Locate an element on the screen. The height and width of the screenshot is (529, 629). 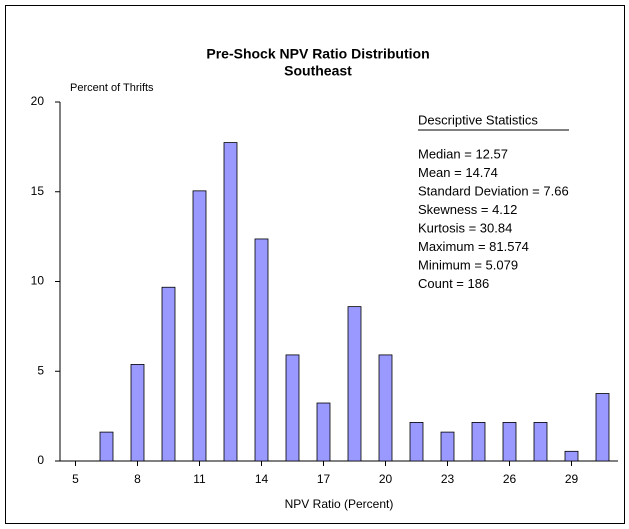
stat-line: Skewness = 4.12 is located at coordinates (467, 209).